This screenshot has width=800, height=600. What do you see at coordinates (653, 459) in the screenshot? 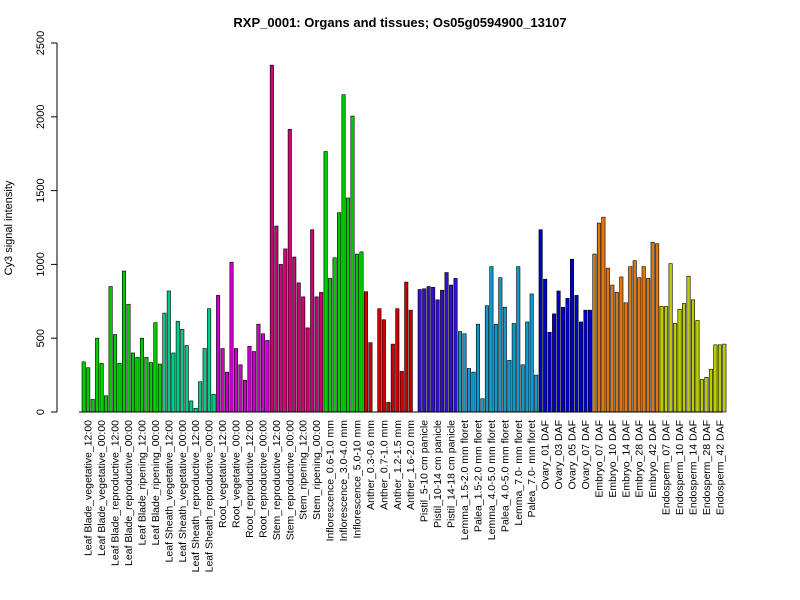
I see `x-tick-label: Embryo_42 DAF` at bounding box center [653, 459].